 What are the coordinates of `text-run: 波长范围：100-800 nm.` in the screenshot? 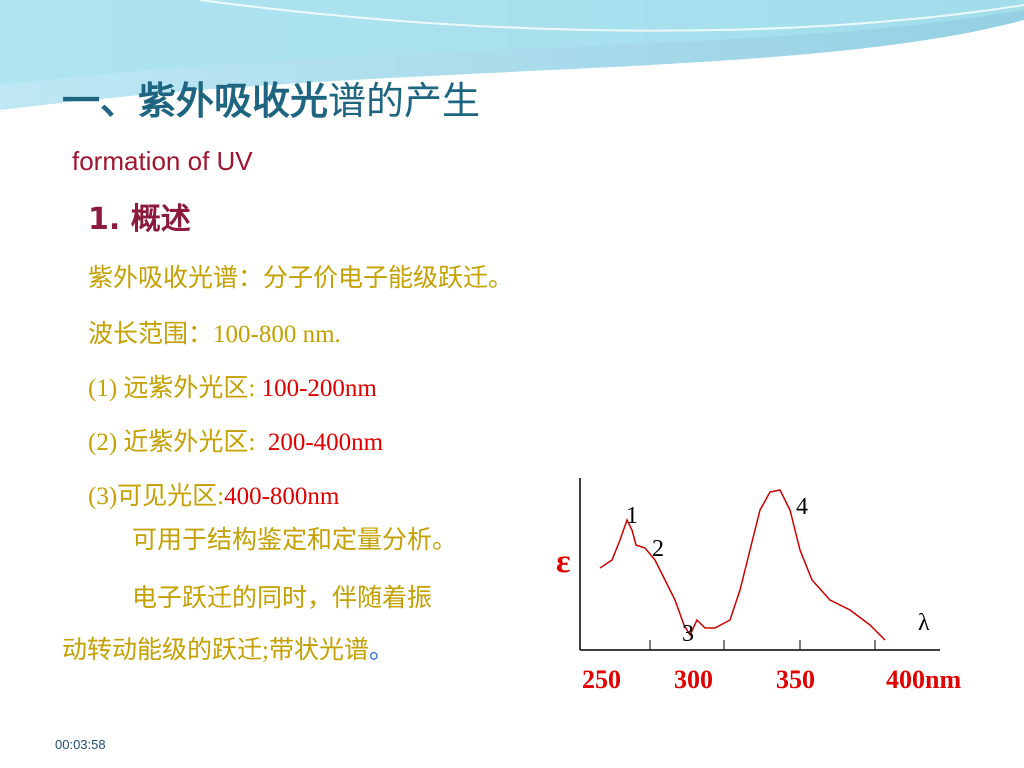 It's located at (214, 334).